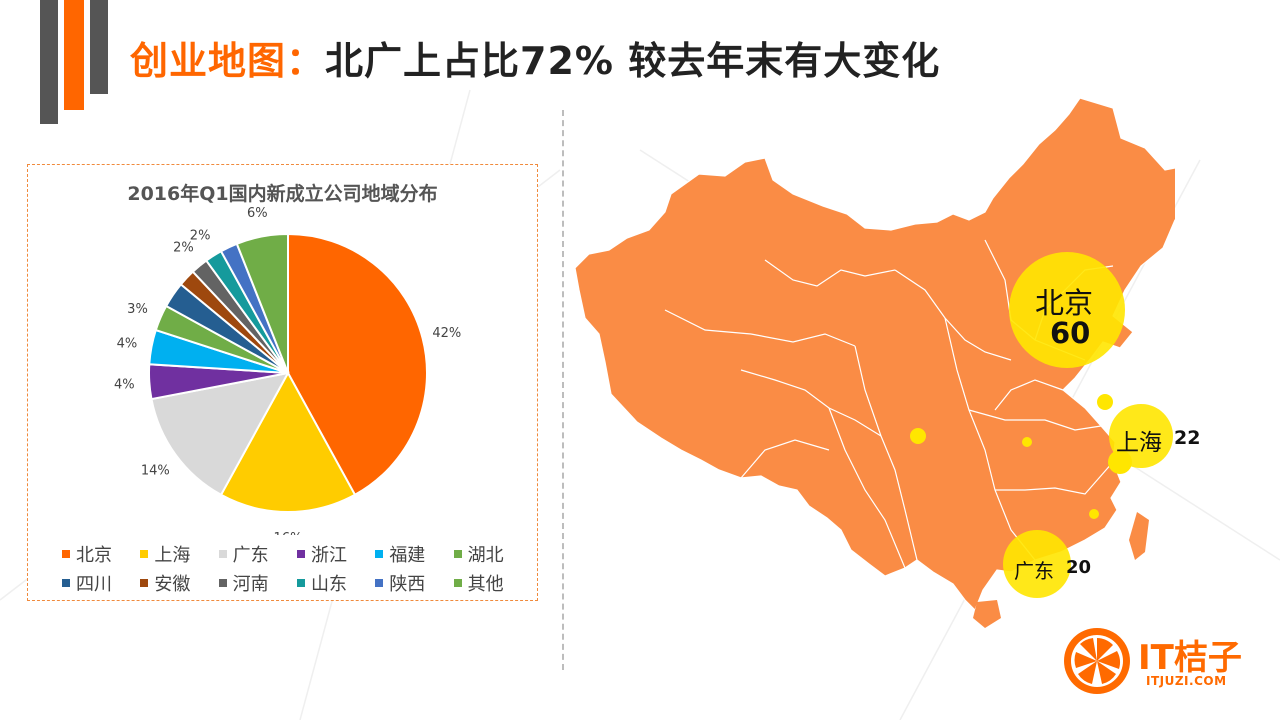 The width and height of the screenshot is (1280, 720). What do you see at coordinates (328, 555) in the screenshot?
I see `legend-label: 浙江` at bounding box center [328, 555].